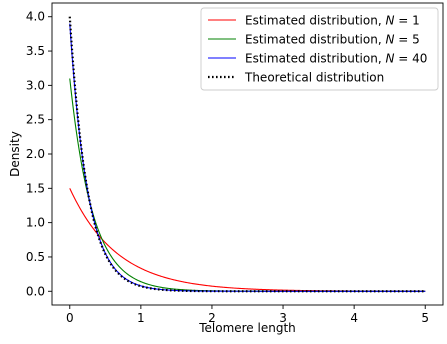  I want to click on x-axis-label: Telomere length, so click(247, 328).